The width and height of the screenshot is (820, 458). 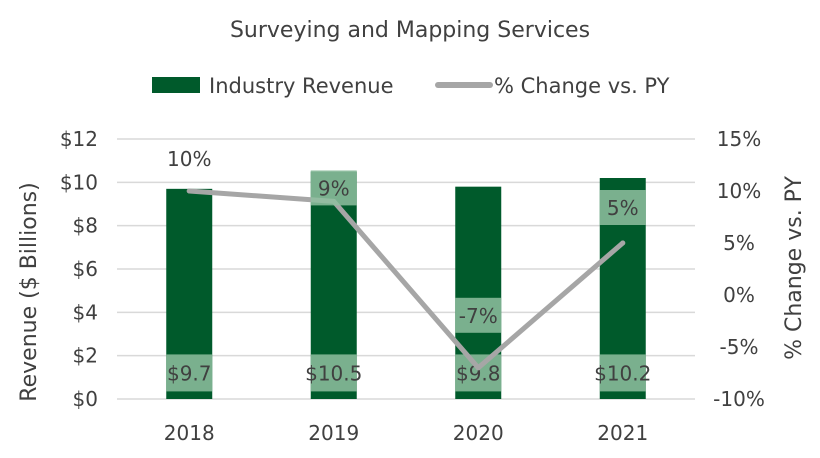 I want to click on y-axis-label: Revenue ($ Billions), so click(x=29, y=291).